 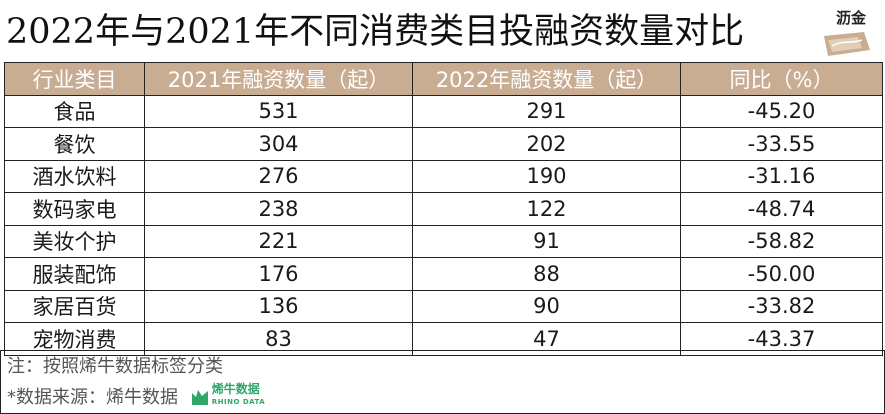 What do you see at coordinates (546, 111) in the screenshot?
I see `cell-2022: 291` at bounding box center [546, 111].